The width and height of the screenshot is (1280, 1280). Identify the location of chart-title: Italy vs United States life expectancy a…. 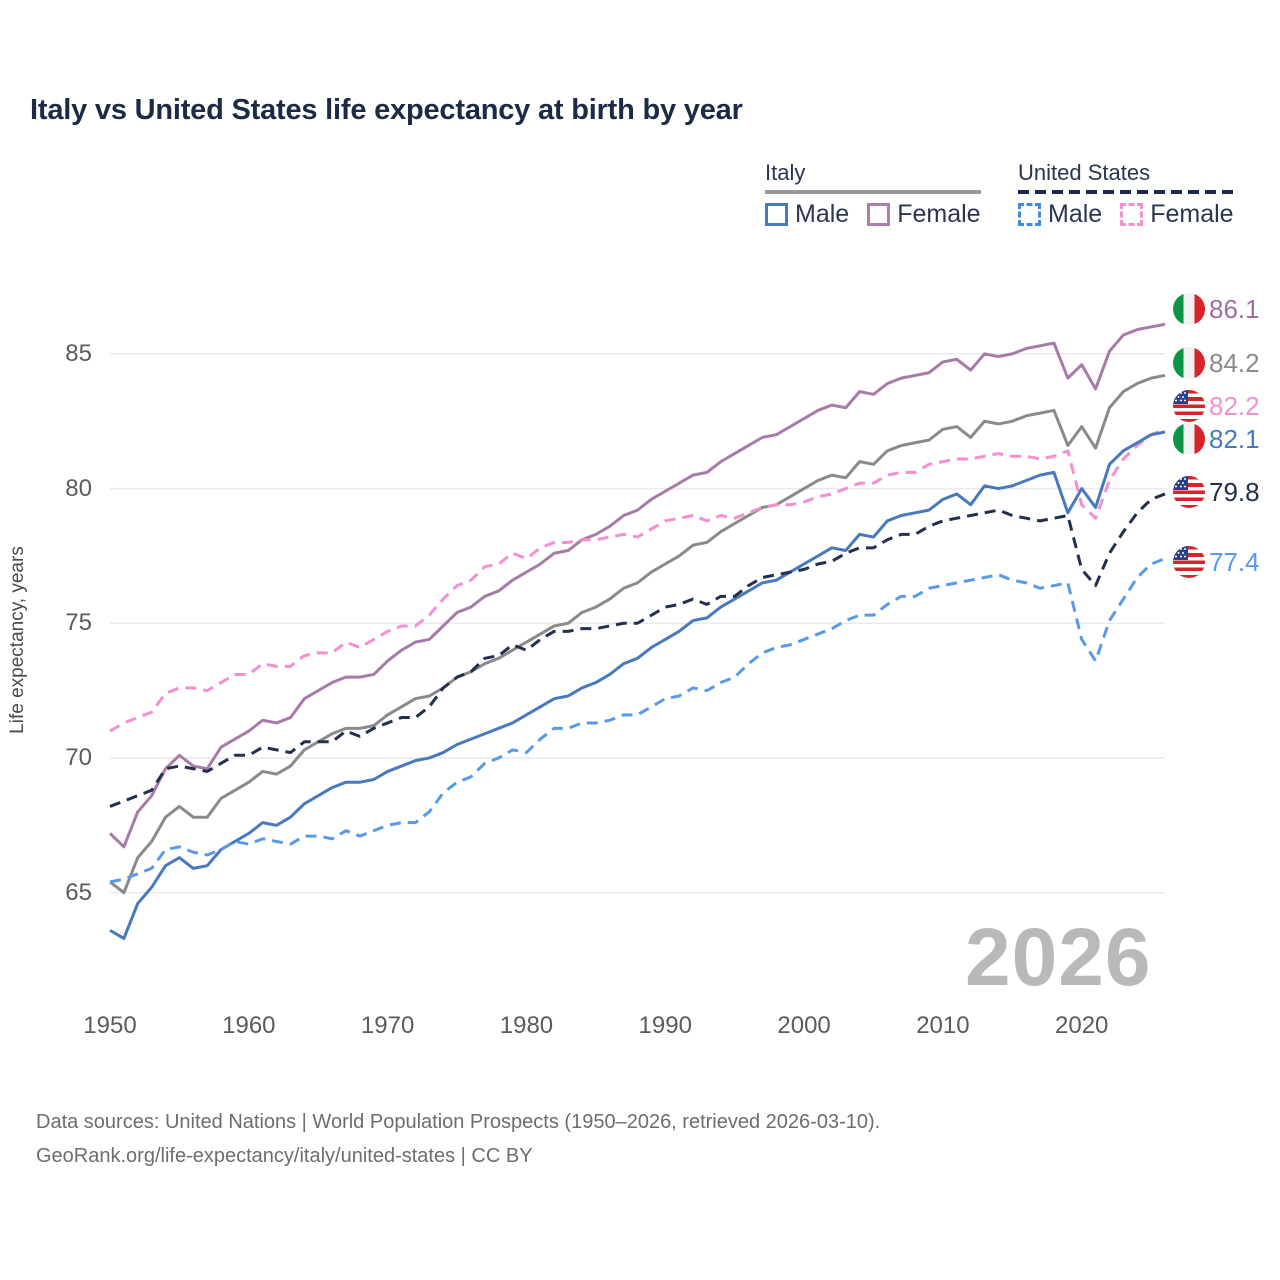
(386, 110).